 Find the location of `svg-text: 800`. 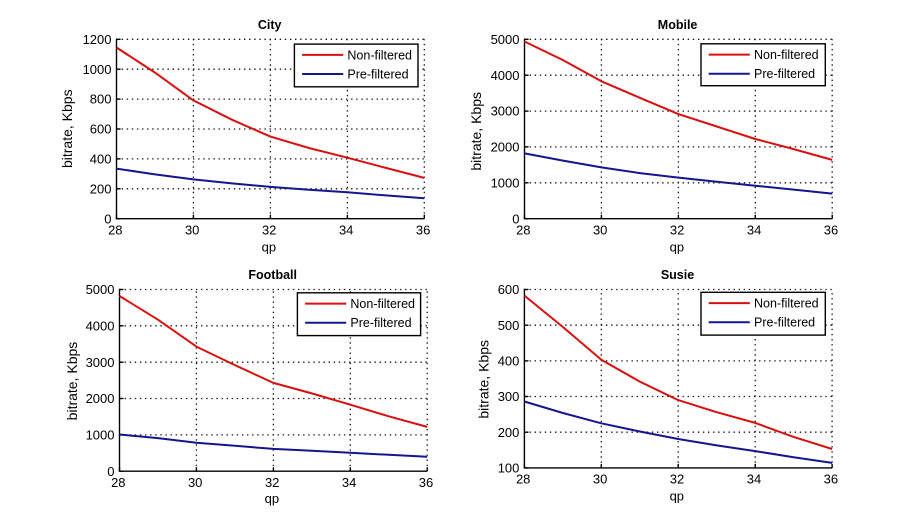

svg-text: 800 is located at coordinates (101, 99).